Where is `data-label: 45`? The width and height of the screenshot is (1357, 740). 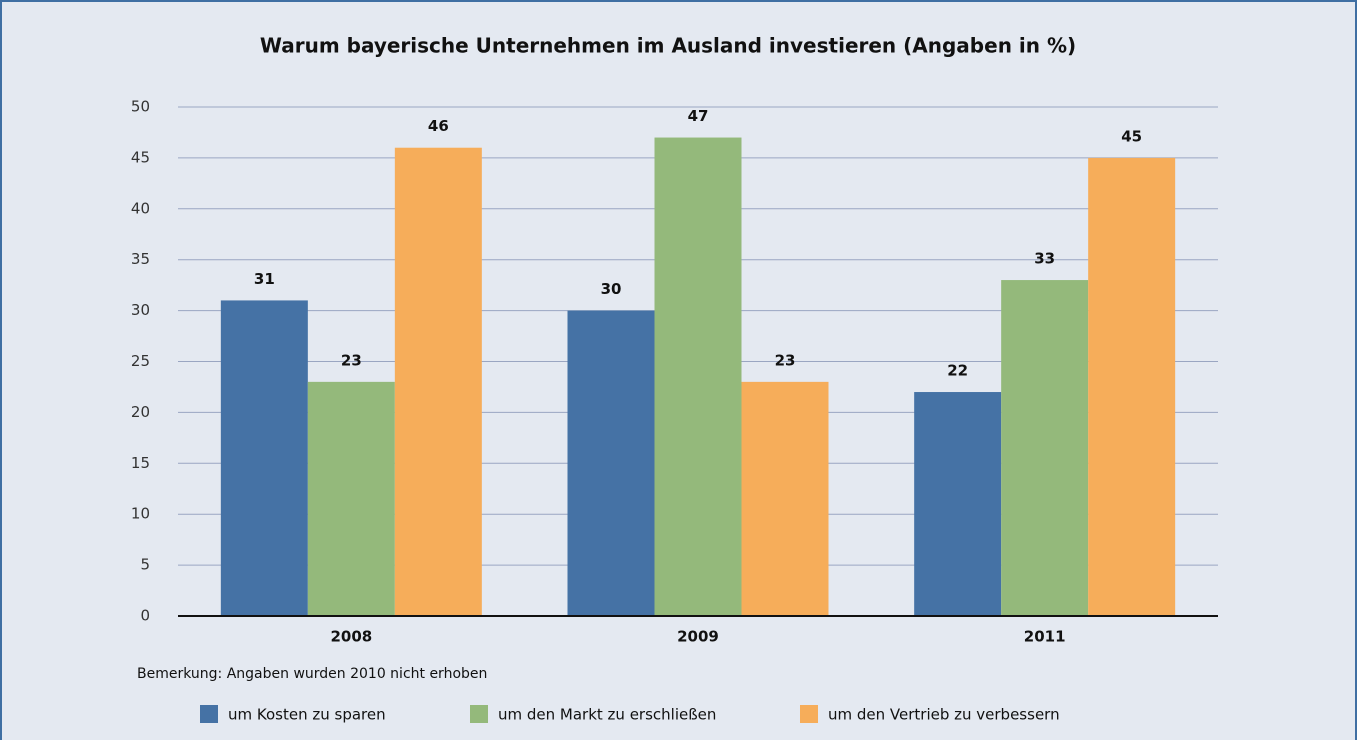
data-label: 45 is located at coordinates (1131, 136).